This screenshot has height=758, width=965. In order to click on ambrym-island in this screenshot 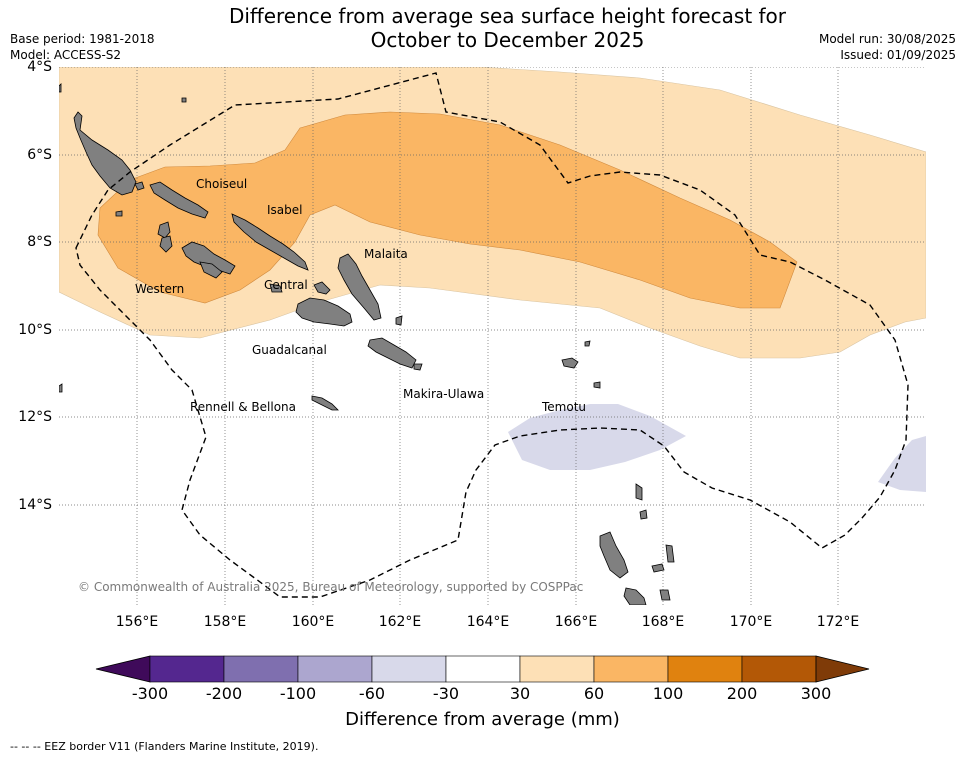, I will do `click(665, 595)`.